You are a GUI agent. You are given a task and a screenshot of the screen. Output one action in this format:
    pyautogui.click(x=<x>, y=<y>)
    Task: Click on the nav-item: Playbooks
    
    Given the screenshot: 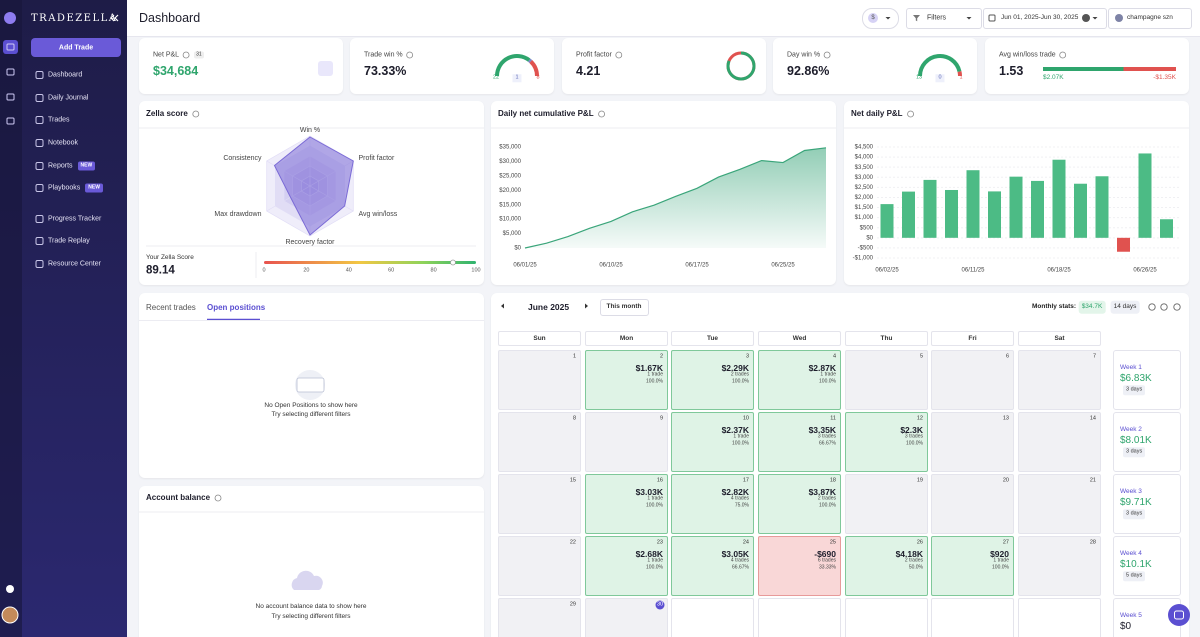 What is the action you would take?
    pyautogui.click(x=64, y=188)
    